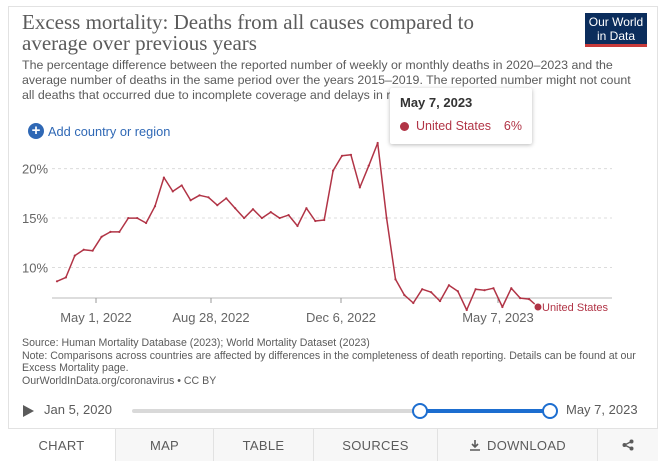  I want to click on tab-bar: CHART MAP TABLE SOURCES DOWNLOAD, so click(333, 444).